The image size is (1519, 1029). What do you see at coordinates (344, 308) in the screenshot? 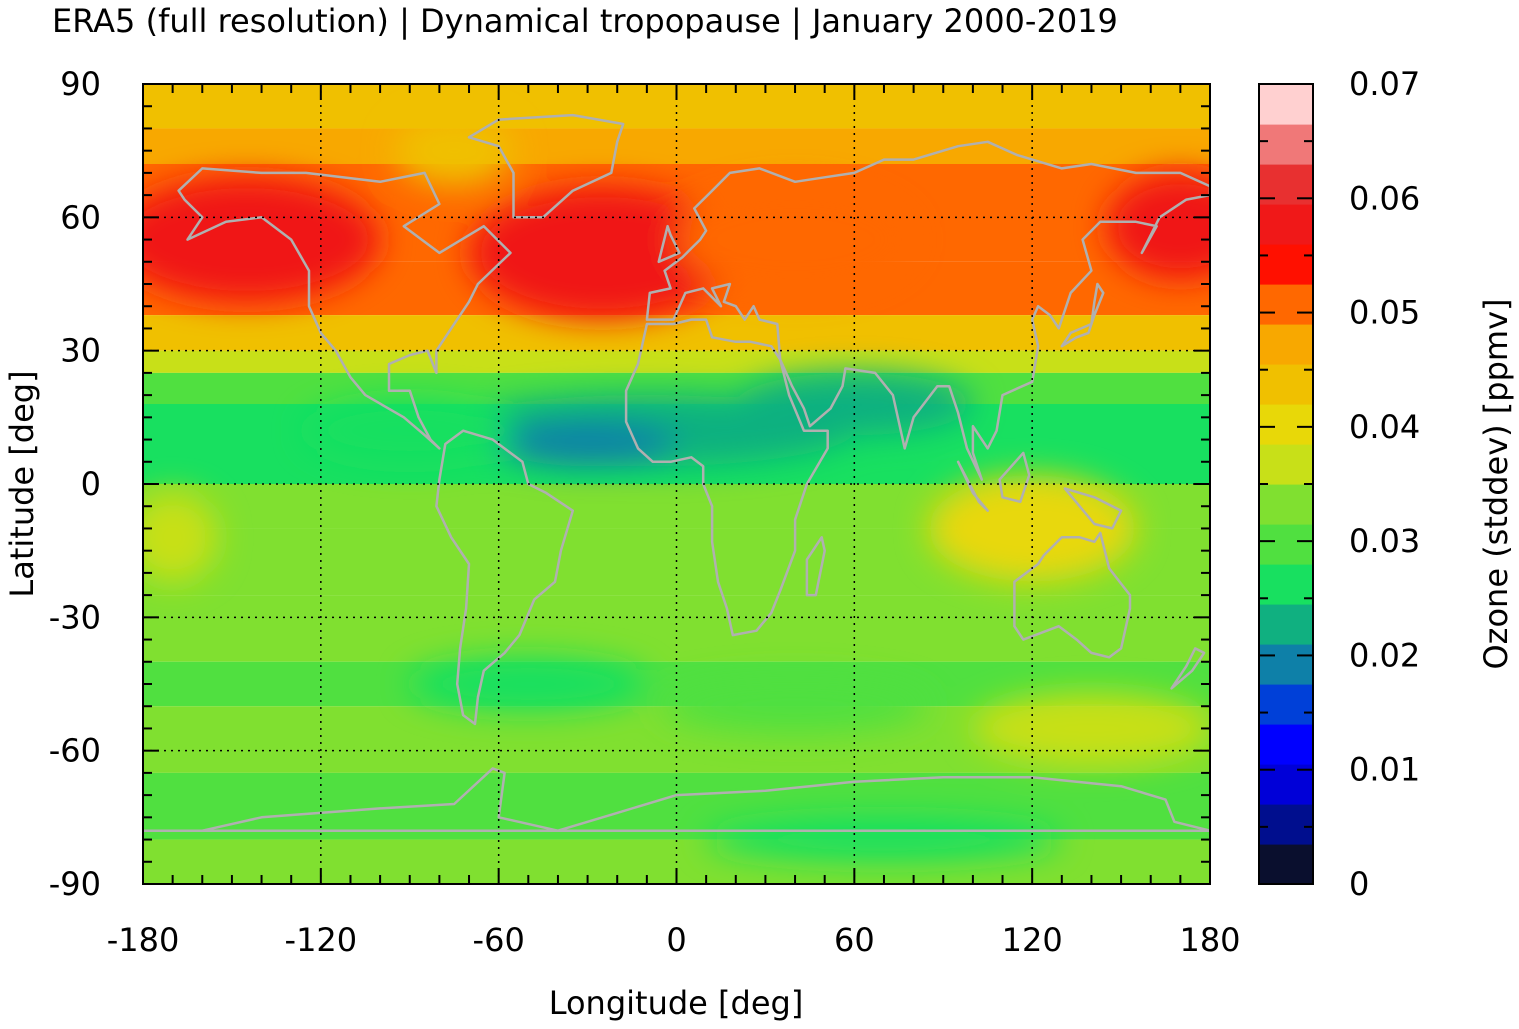
I see `coast-north-america` at bounding box center [344, 308].